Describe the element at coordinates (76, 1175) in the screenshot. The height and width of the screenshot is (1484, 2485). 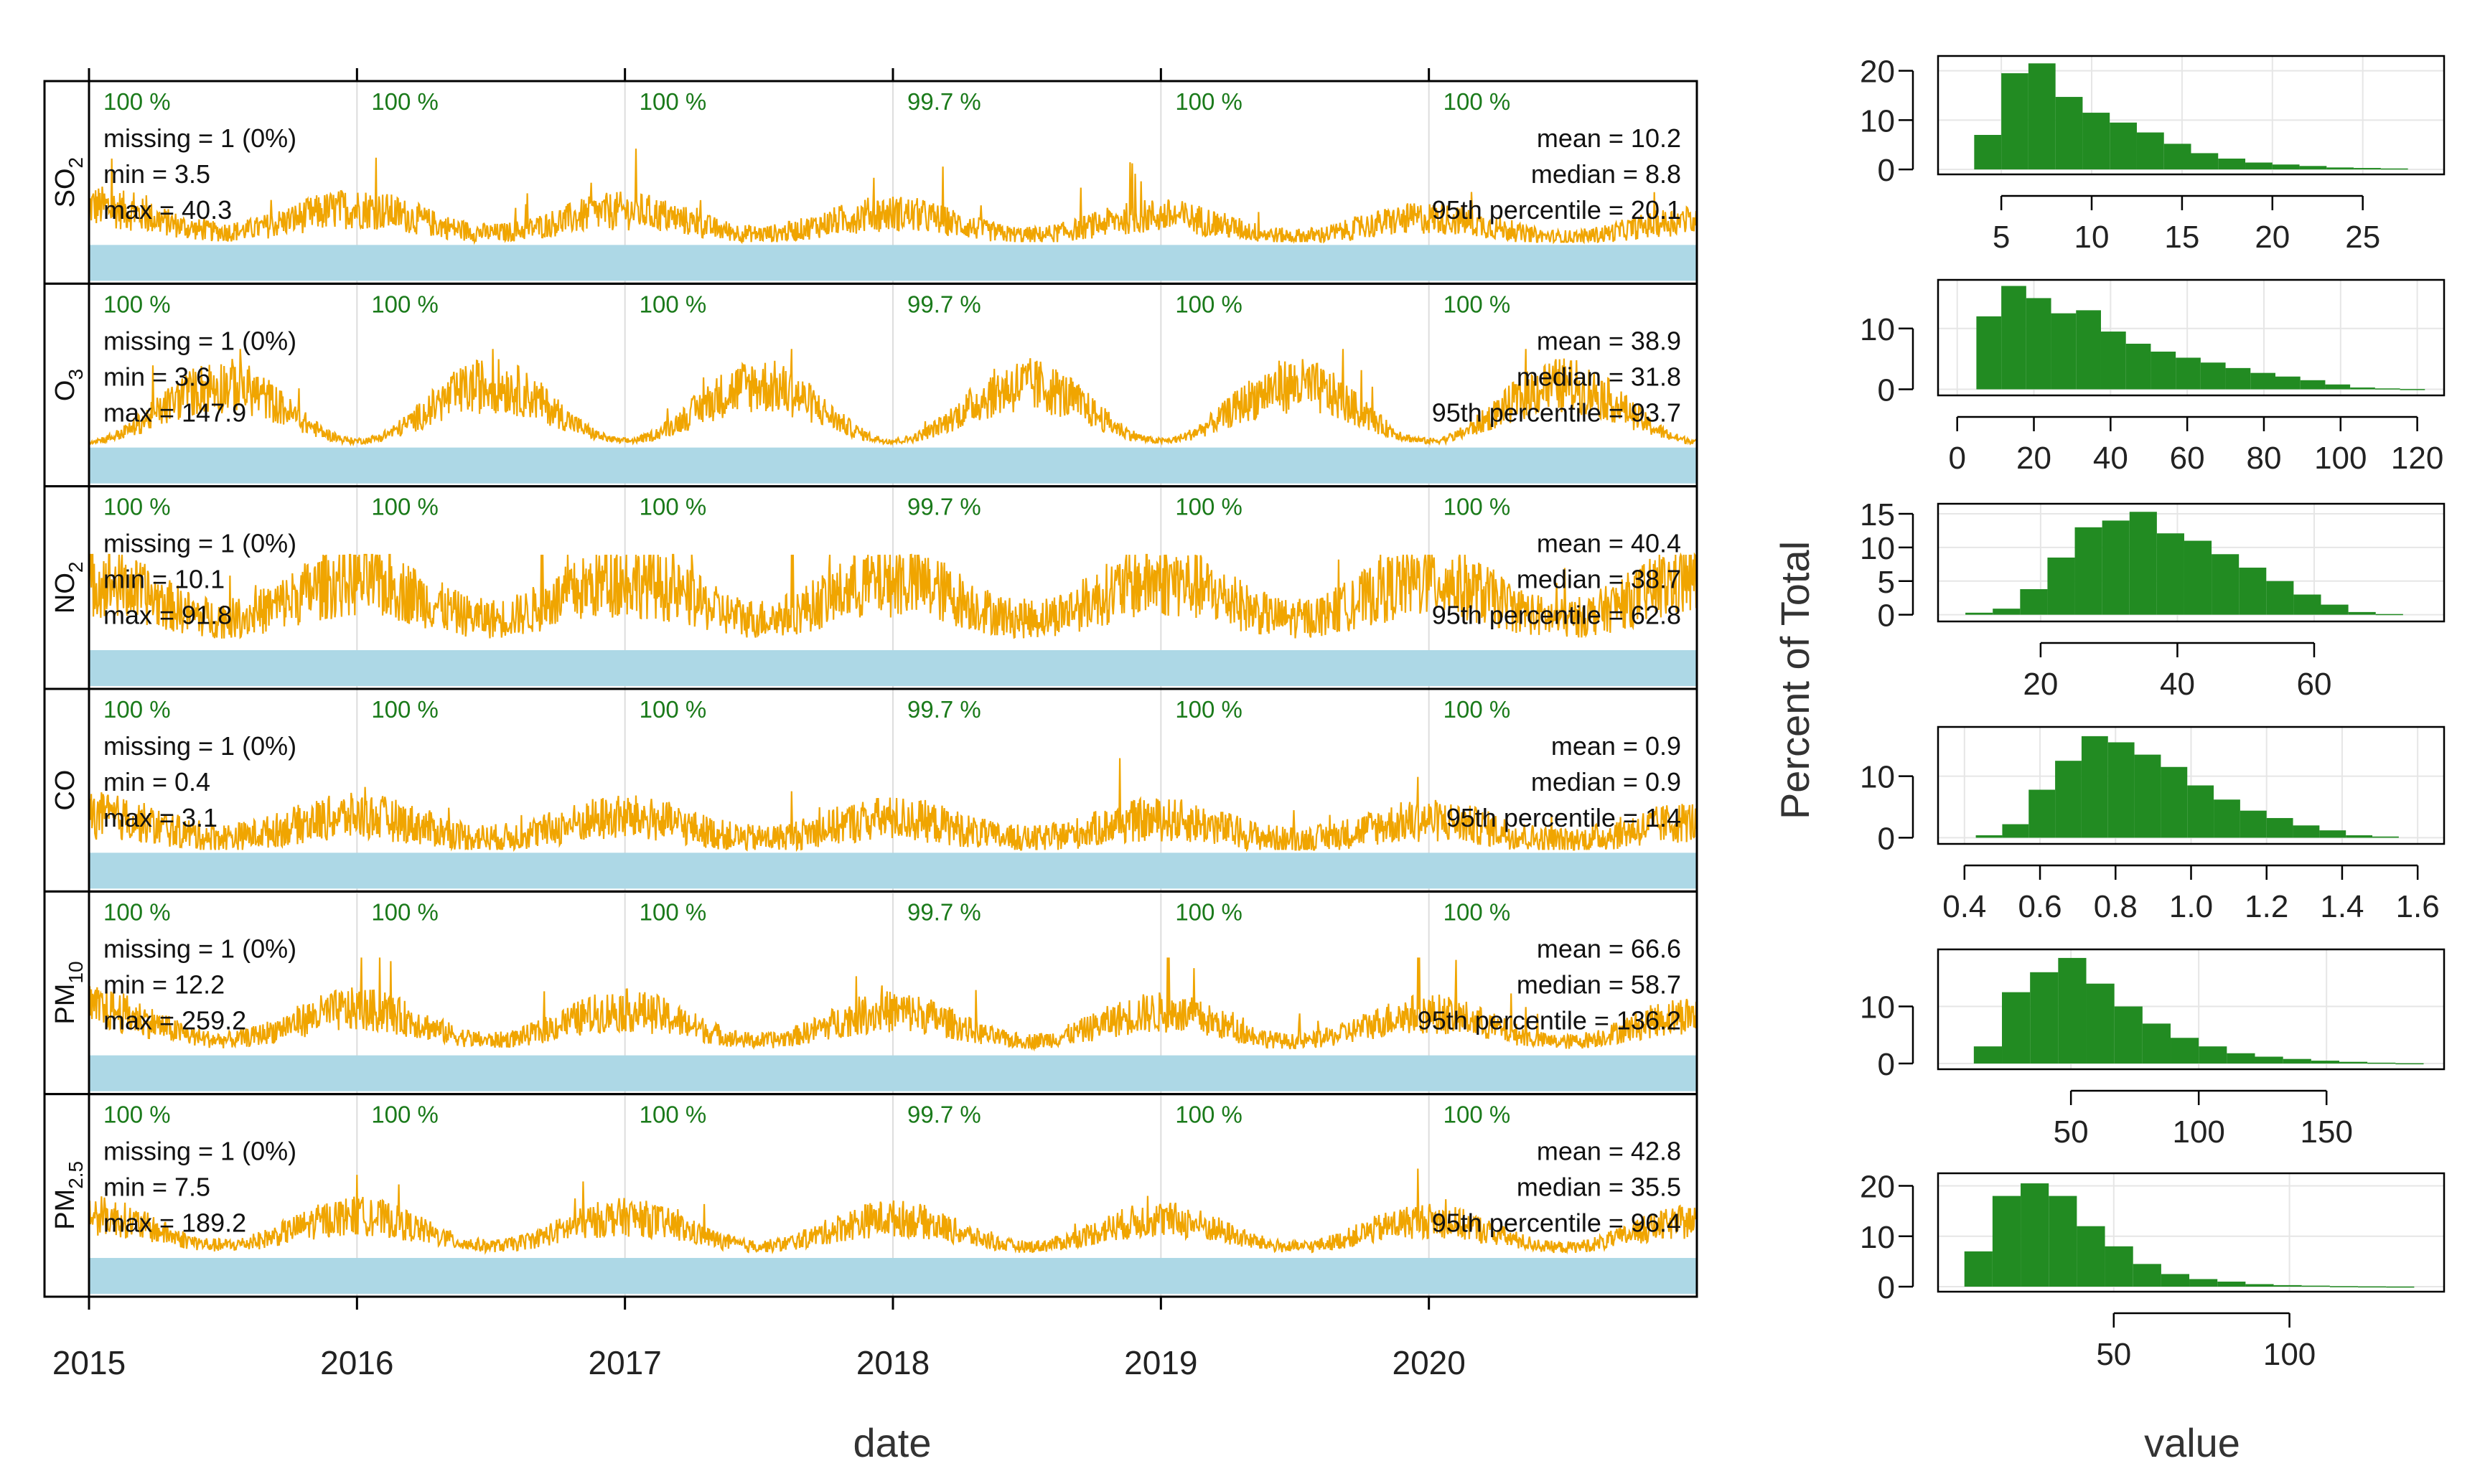
I see `panel-pm2-5-strip-label-sub: 2.5` at that location.